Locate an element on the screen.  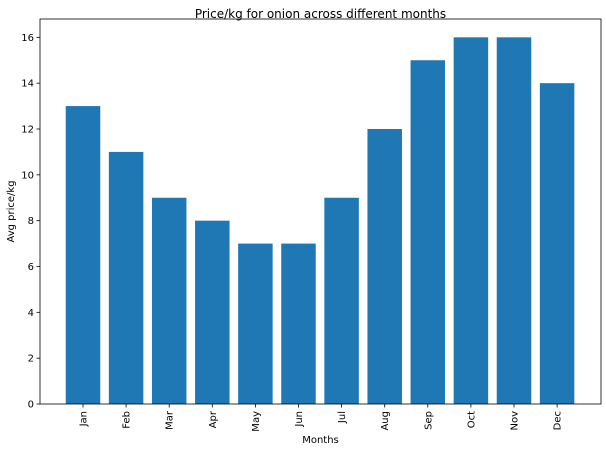
y-tick-label: 8 is located at coordinates (31, 221).